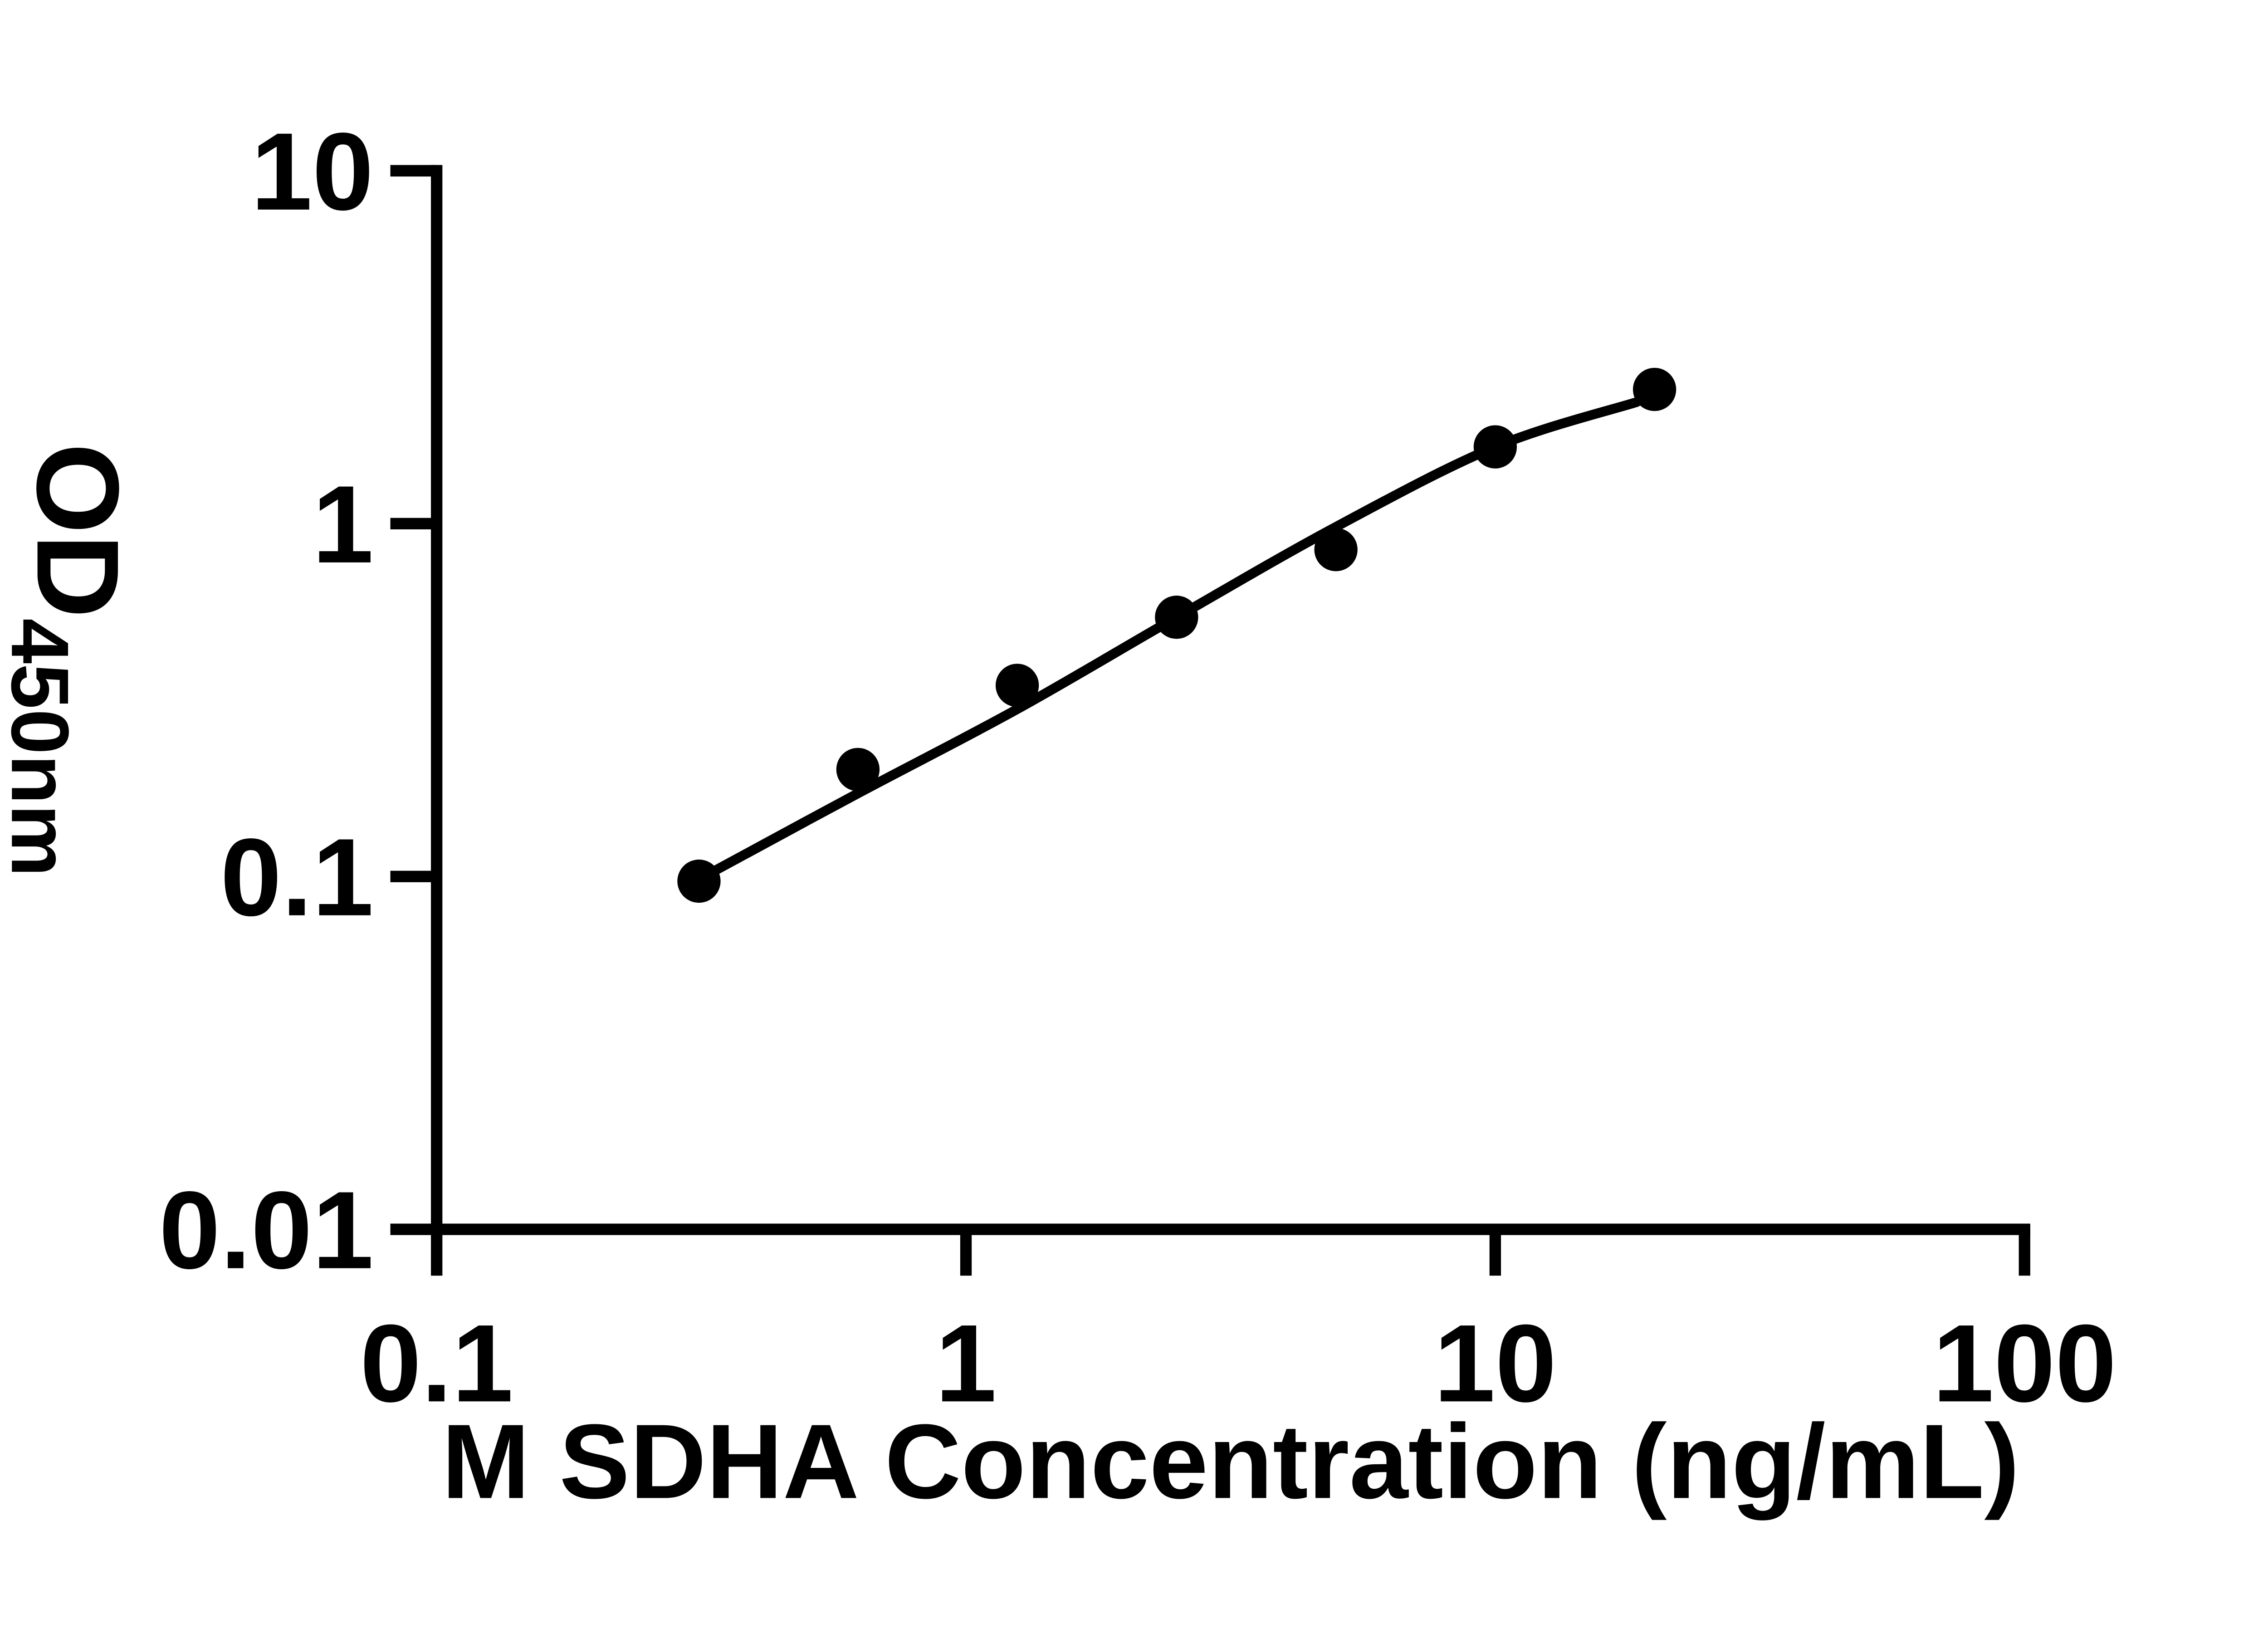 Image resolution: width=2268 pixels, height=1633 pixels. Describe the element at coordinates (1495, 1363) in the screenshot. I see `x-tick-label: 10` at that location.